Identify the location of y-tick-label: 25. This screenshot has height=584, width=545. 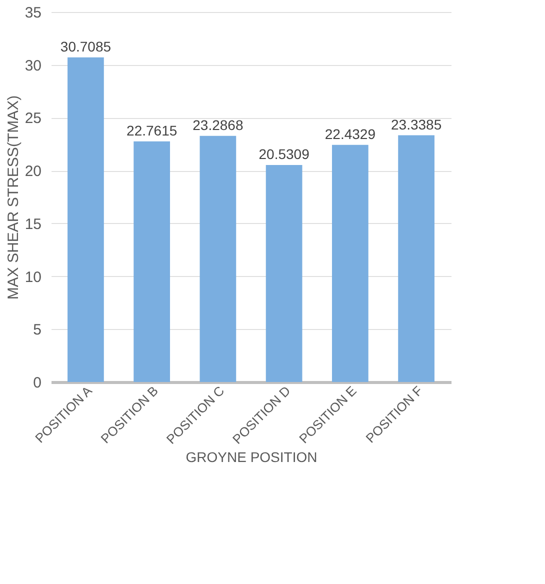
(33, 119).